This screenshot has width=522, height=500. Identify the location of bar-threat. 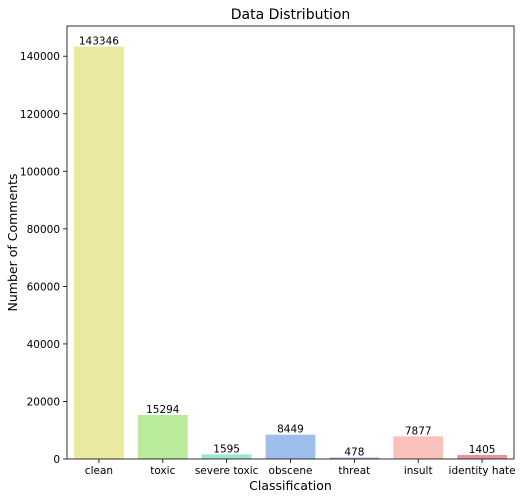
(354, 458).